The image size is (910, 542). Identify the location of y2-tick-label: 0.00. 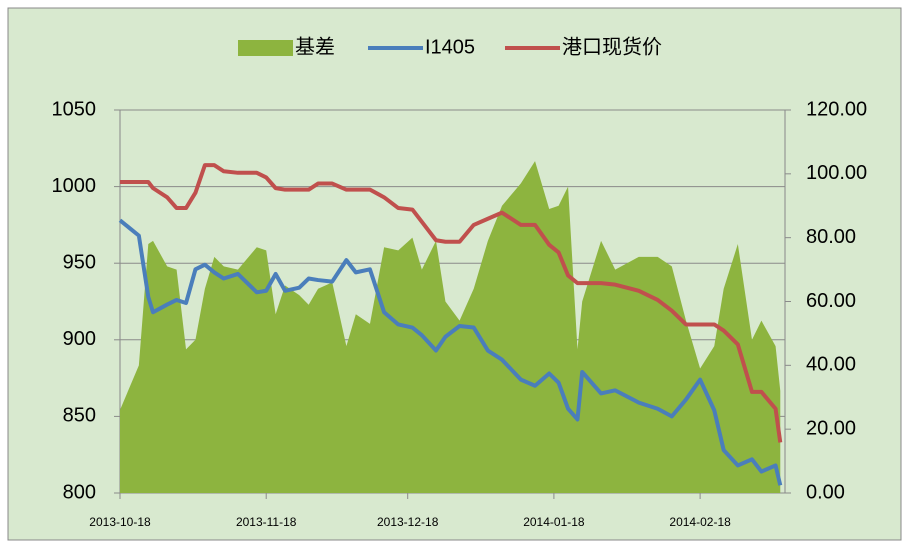
(825, 492).